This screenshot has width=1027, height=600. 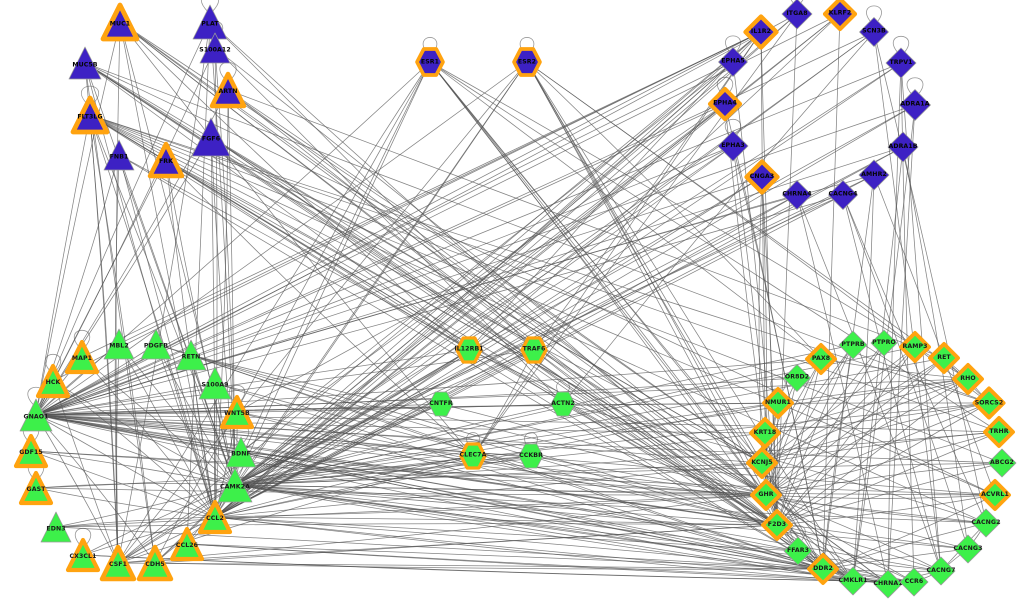 I want to click on graph-node-mbl2: MBL2, so click(x=119, y=344).